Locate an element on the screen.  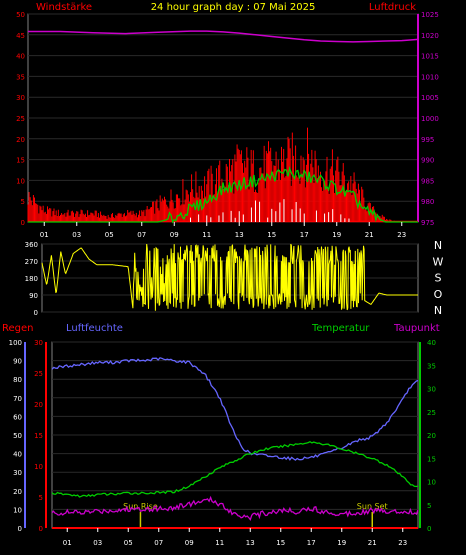
pressure-tick-label: 1005 is located at coordinates (430, 98).